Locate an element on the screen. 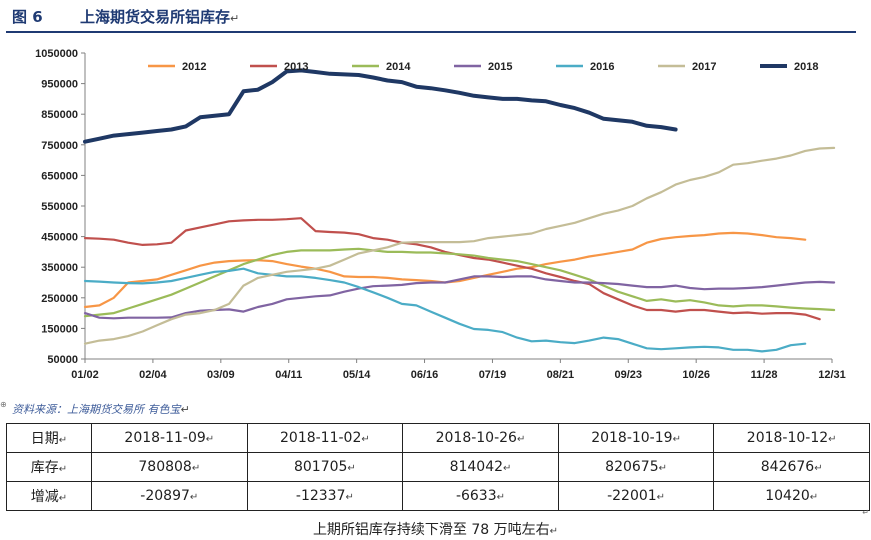  table-cell: -12337↵ is located at coordinates (325, 496).